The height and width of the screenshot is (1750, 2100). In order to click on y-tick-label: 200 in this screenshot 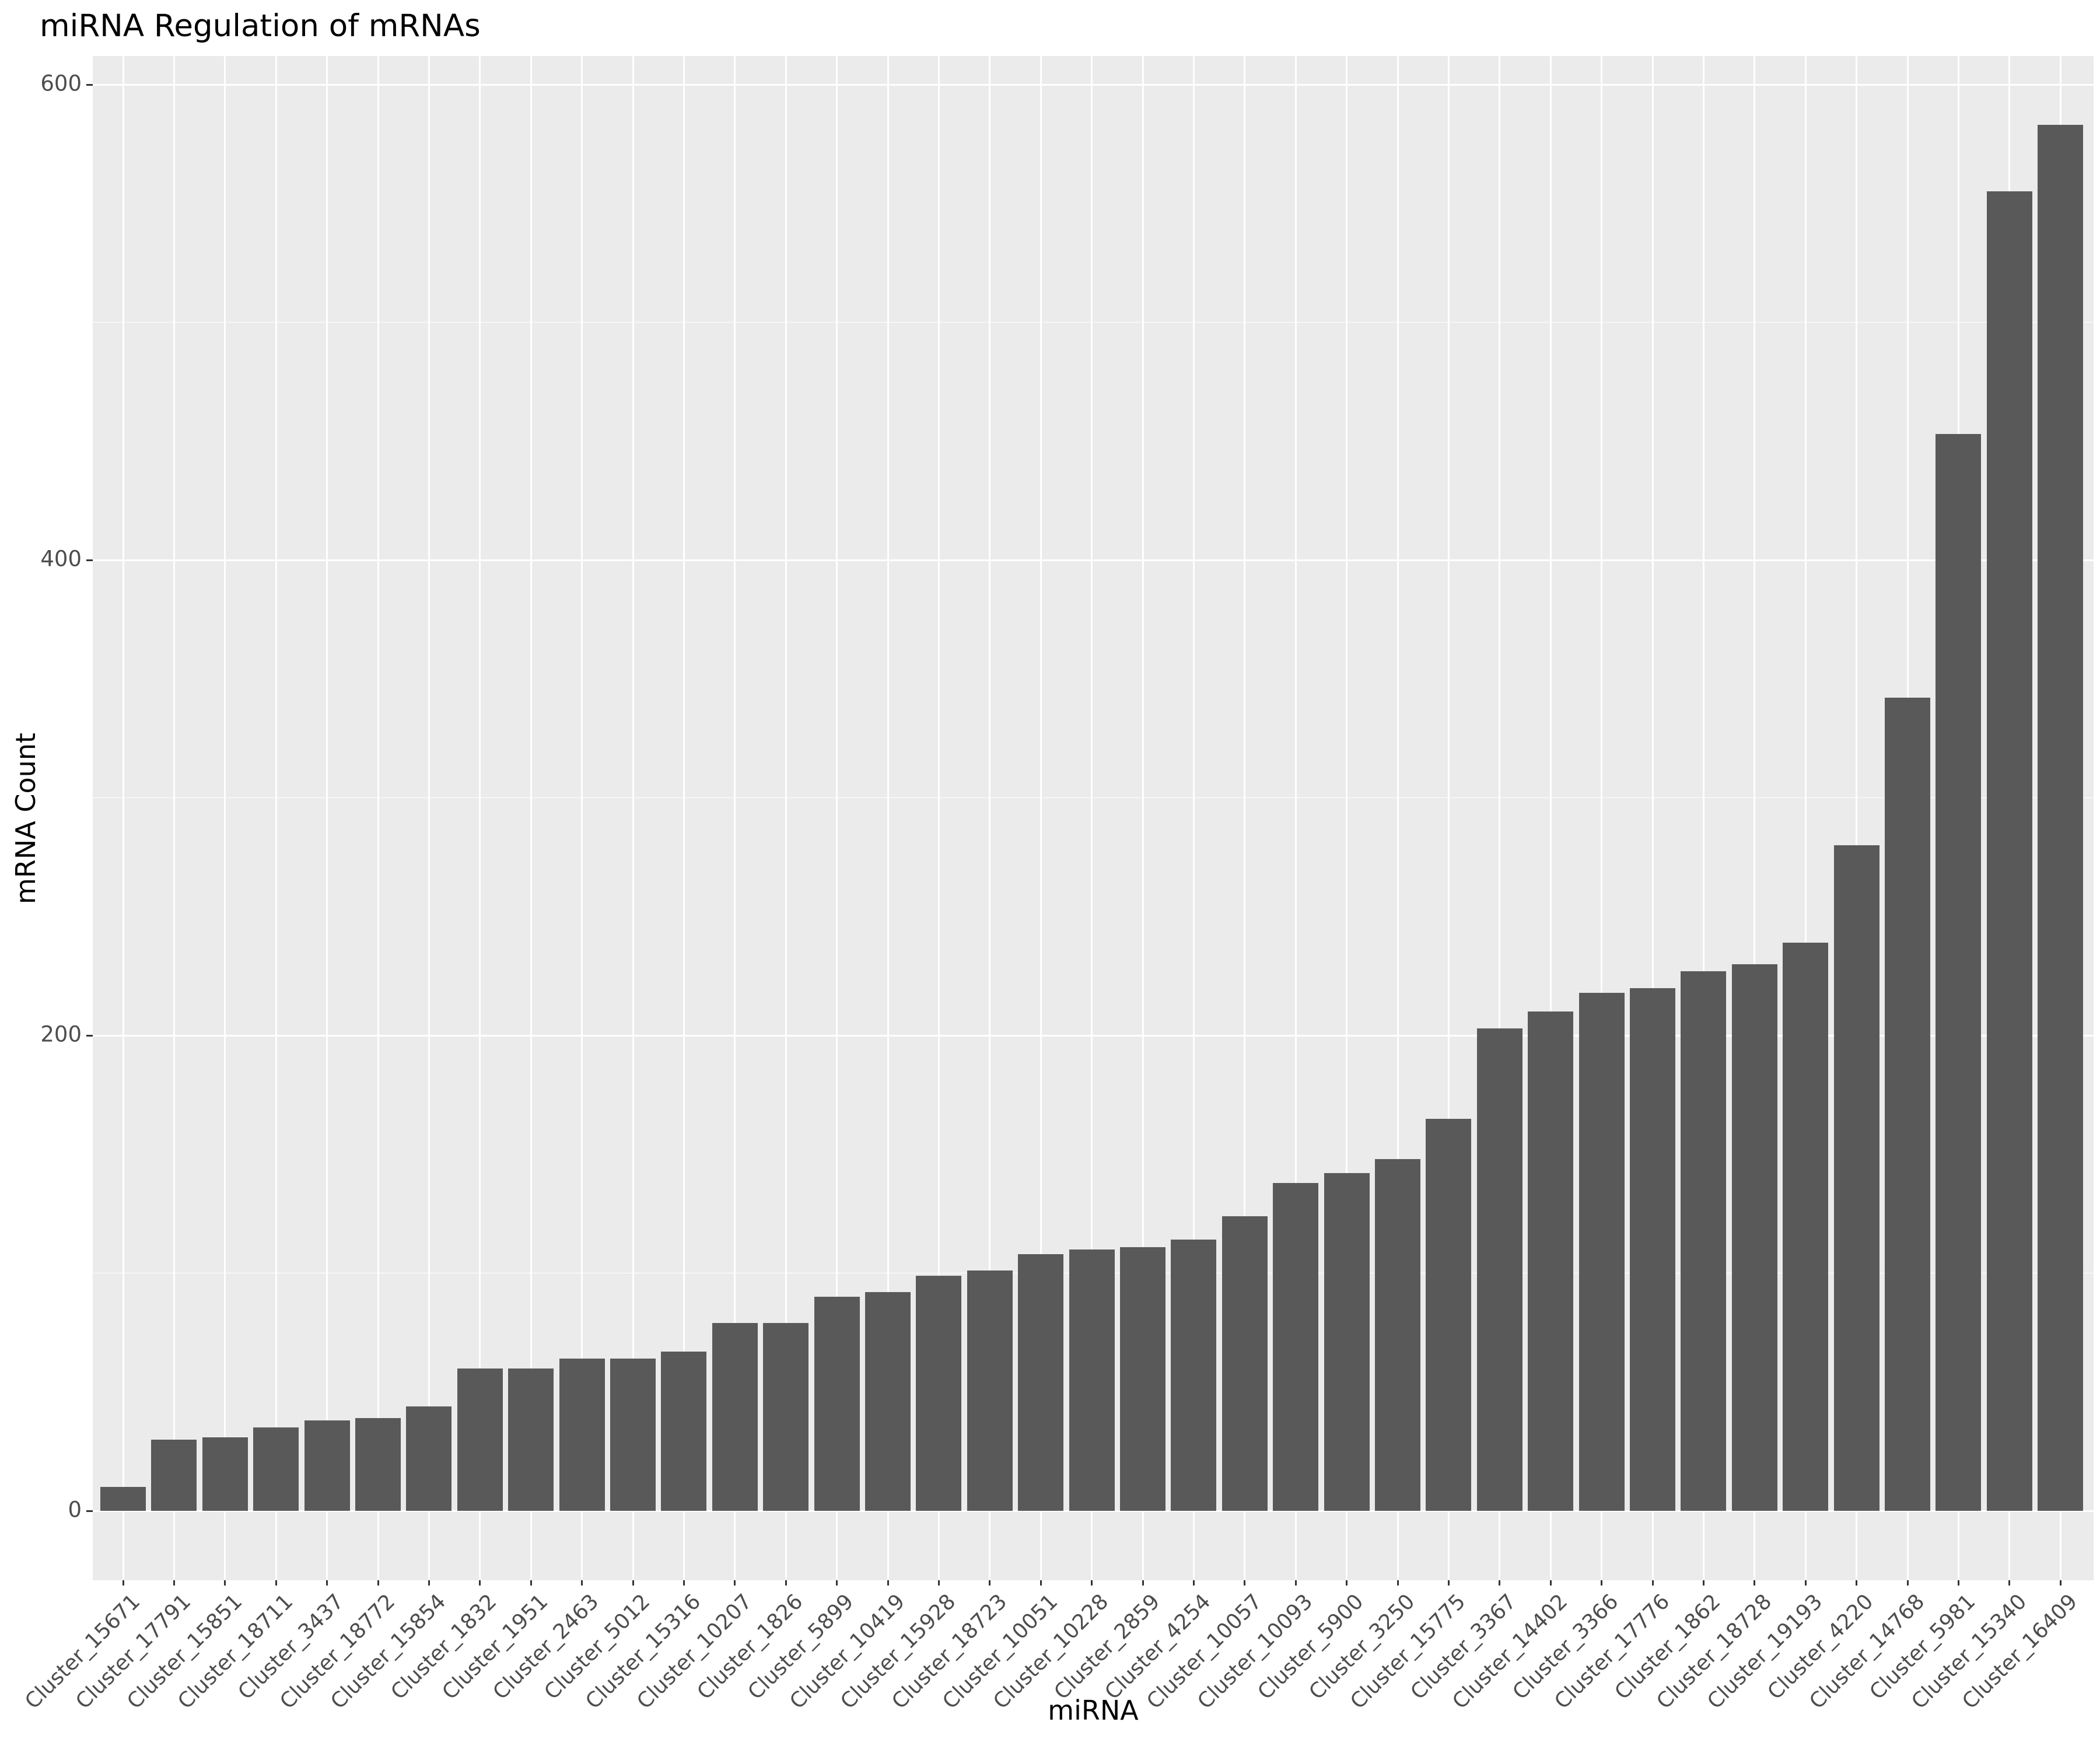, I will do `click(61, 1034)`.